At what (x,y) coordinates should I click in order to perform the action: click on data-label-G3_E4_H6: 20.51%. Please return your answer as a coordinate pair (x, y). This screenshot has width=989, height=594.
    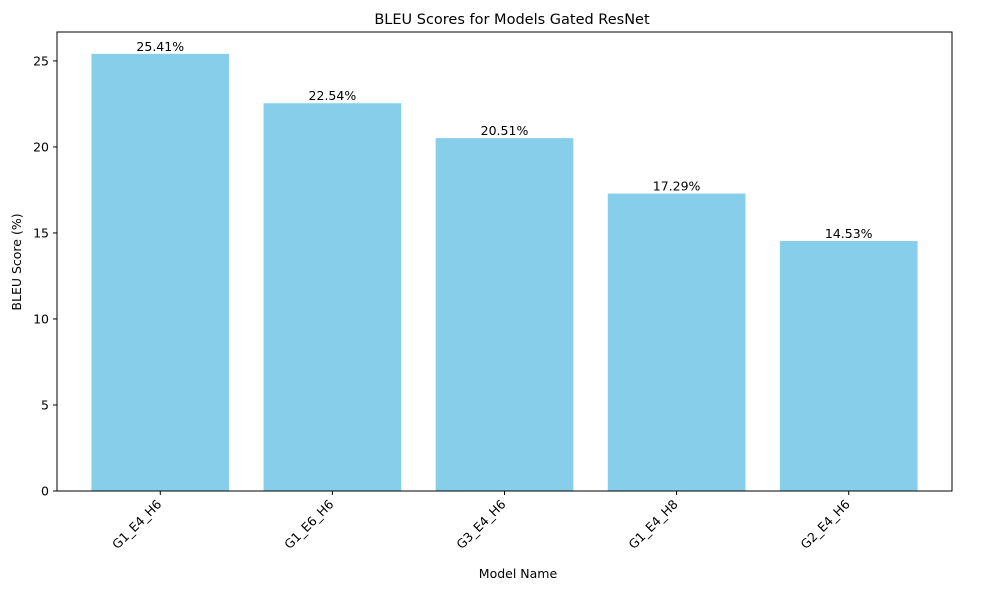
    Looking at the image, I should click on (505, 130).